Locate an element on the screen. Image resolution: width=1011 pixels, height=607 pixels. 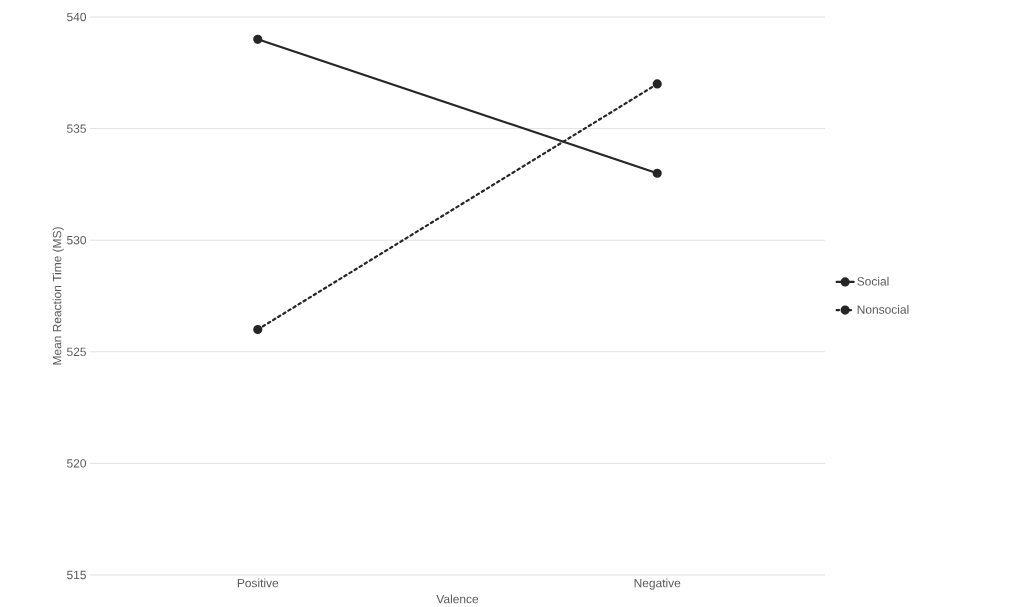
y-tick-label: 520 is located at coordinates (77, 463).